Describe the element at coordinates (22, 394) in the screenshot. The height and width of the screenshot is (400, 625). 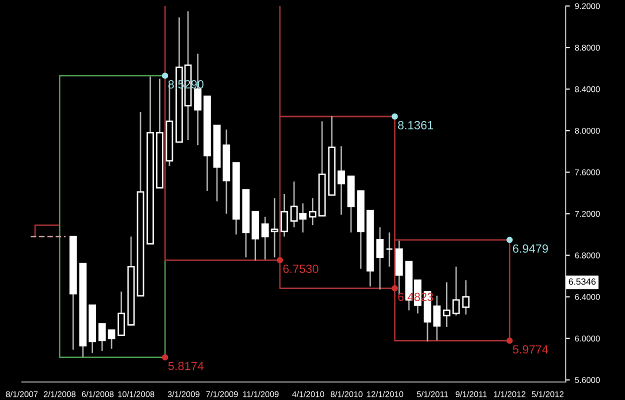
I see `x-tick-label: 8/1/2007` at that location.